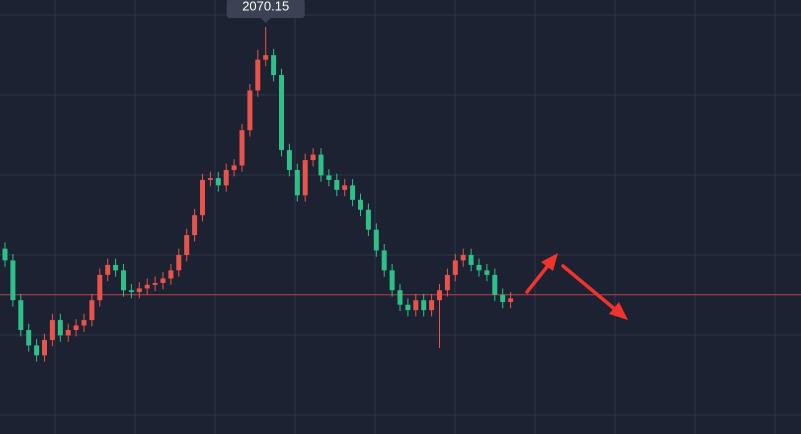 The image size is (801, 434). What do you see at coordinates (538, 277) in the screenshot?
I see `arrow-up` at bounding box center [538, 277].